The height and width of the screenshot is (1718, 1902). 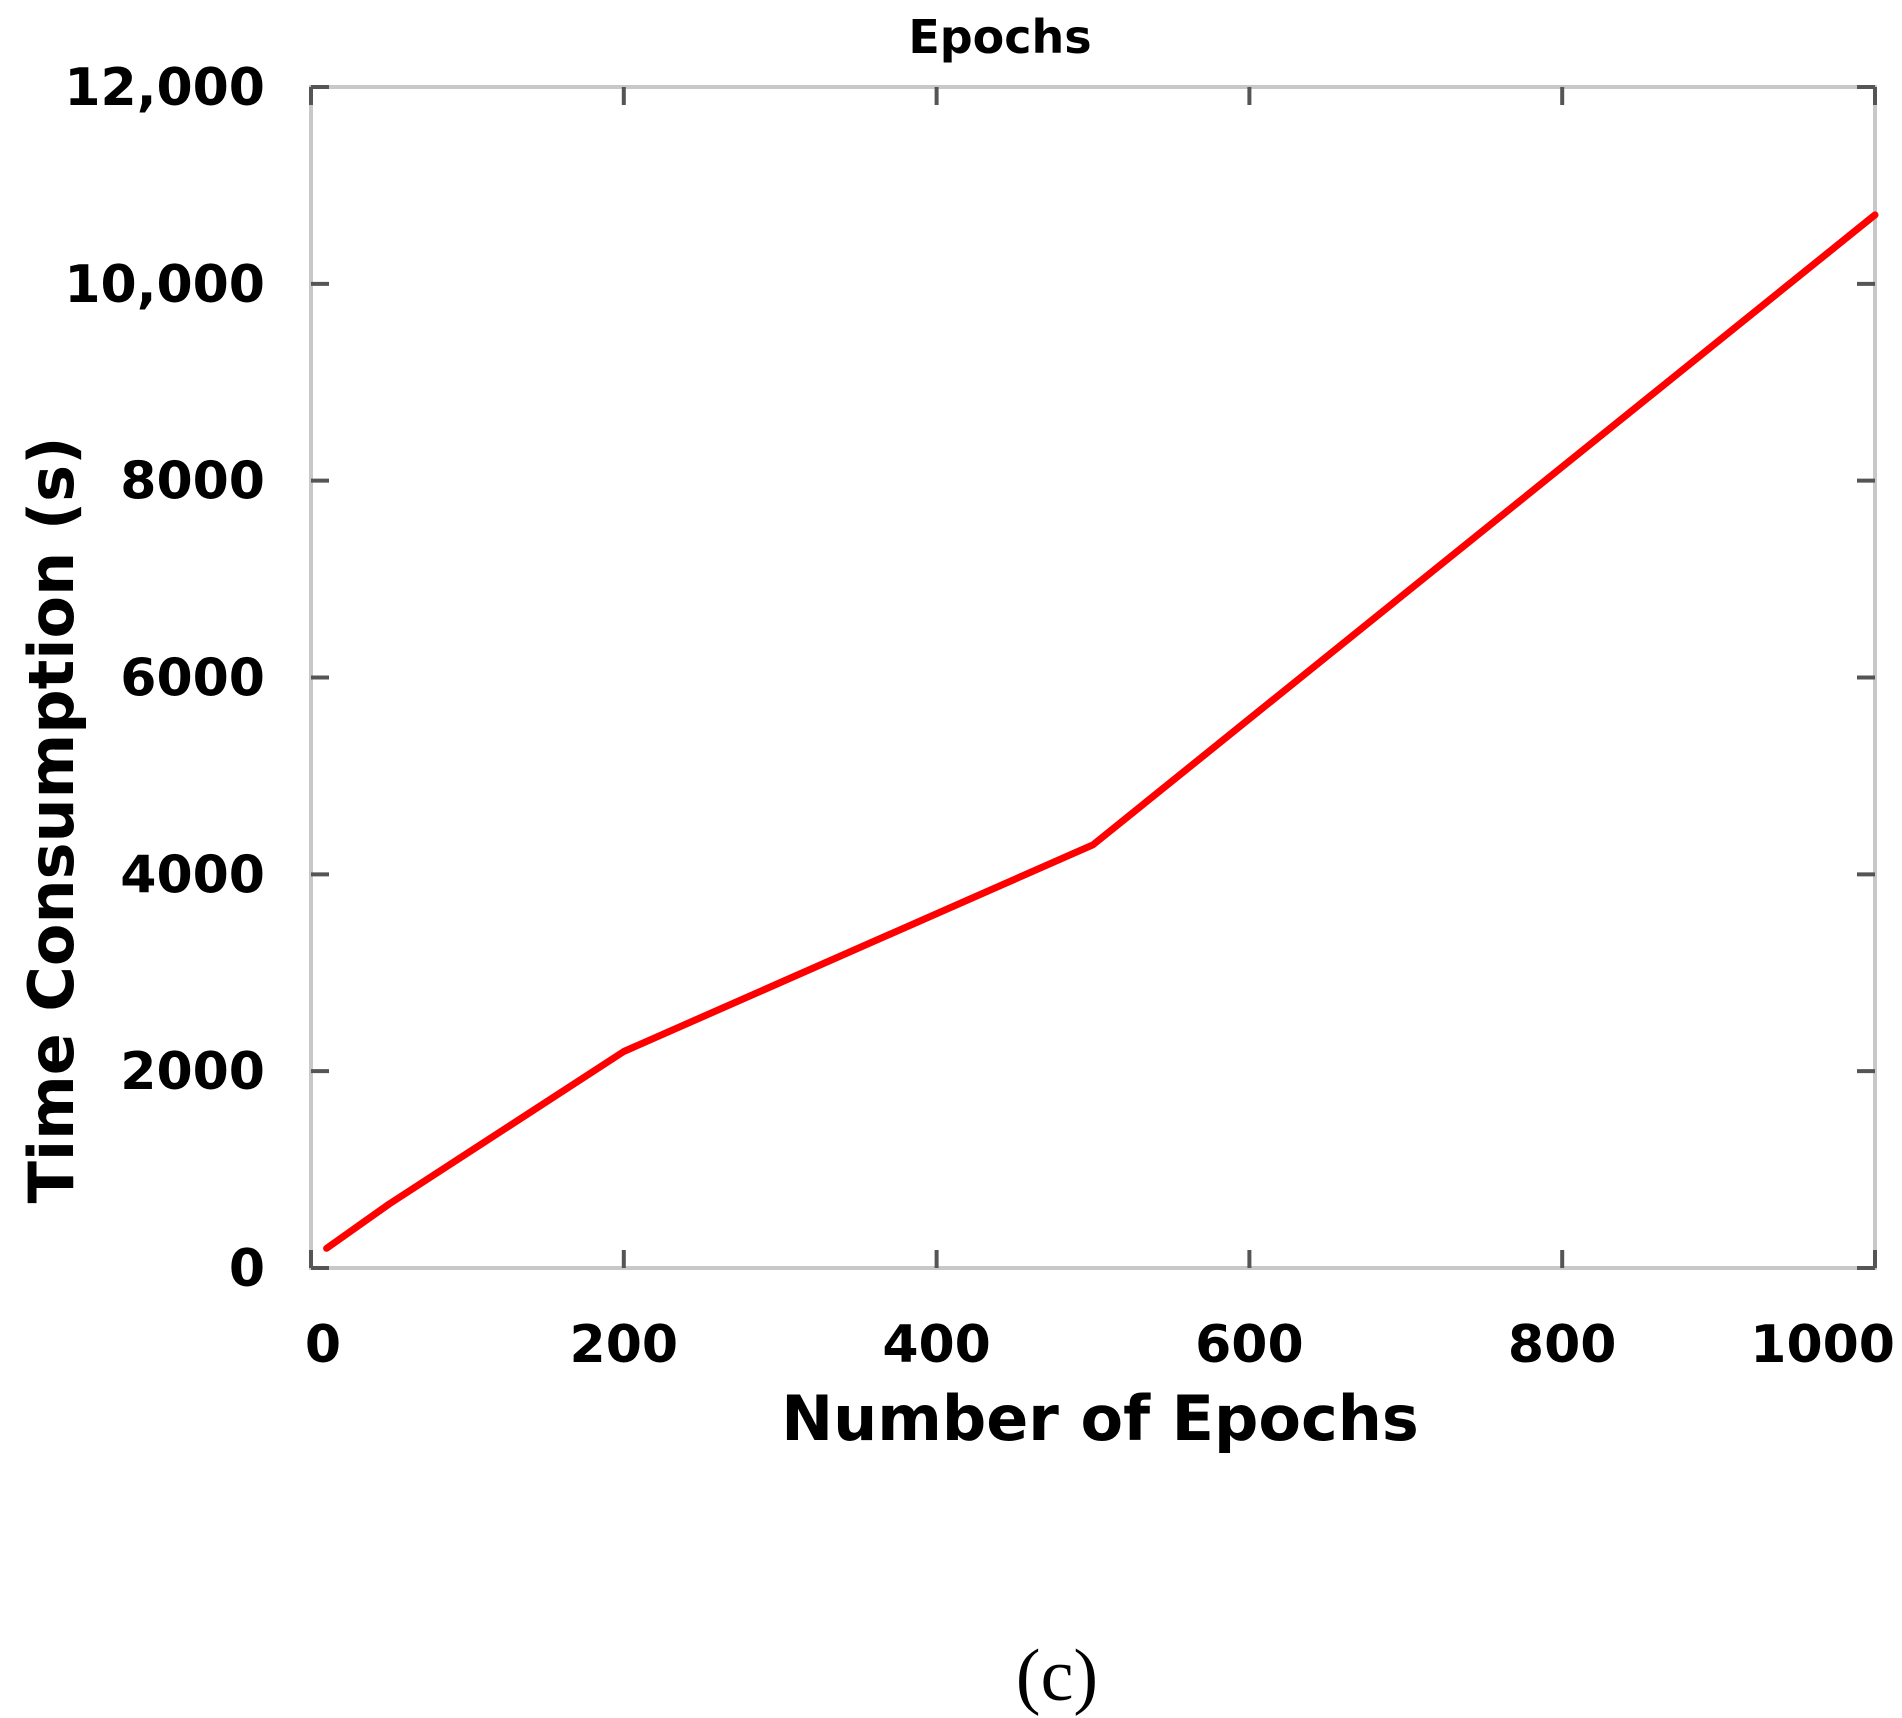 What do you see at coordinates (192, 1072) in the screenshot?
I see `y-tick-label: 2000` at bounding box center [192, 1072].